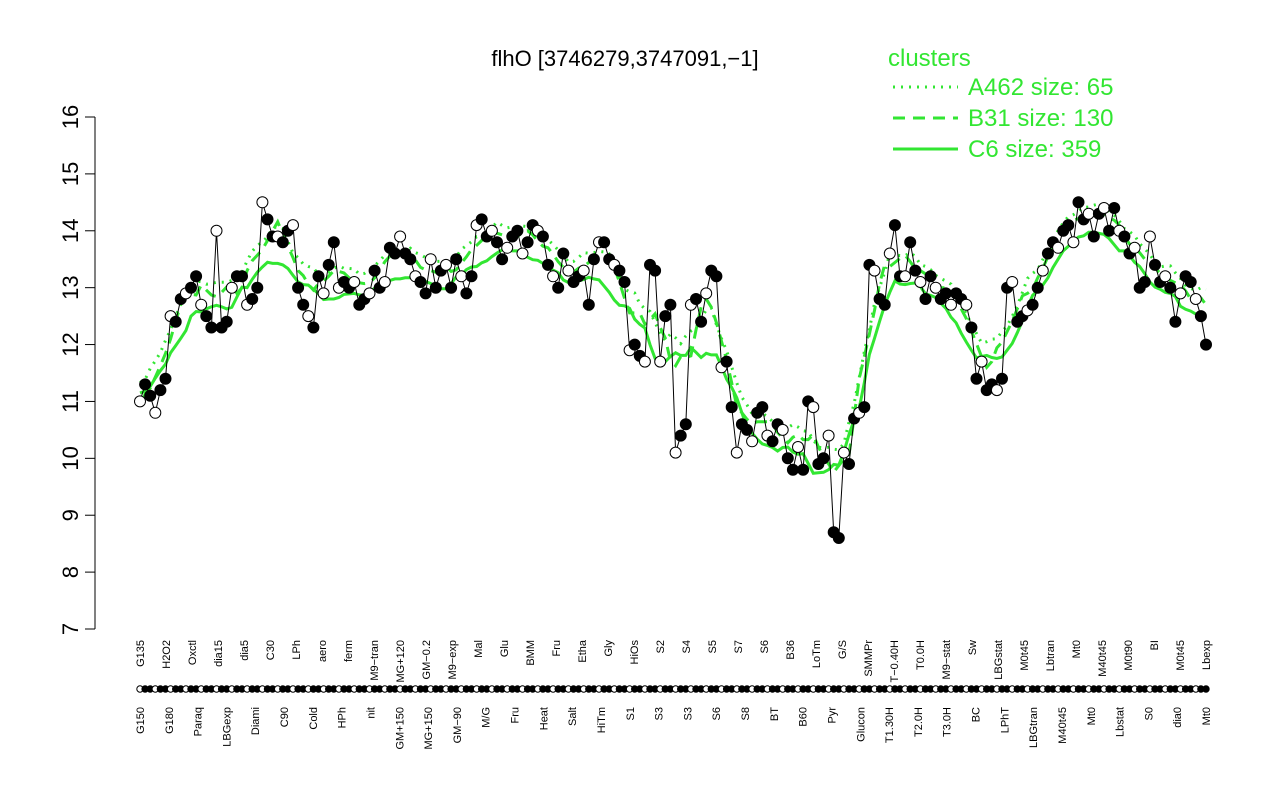 The width and height of the screenshot is (1280, 800). I want to click on x-tick-label: dia15, so click(219, 653).